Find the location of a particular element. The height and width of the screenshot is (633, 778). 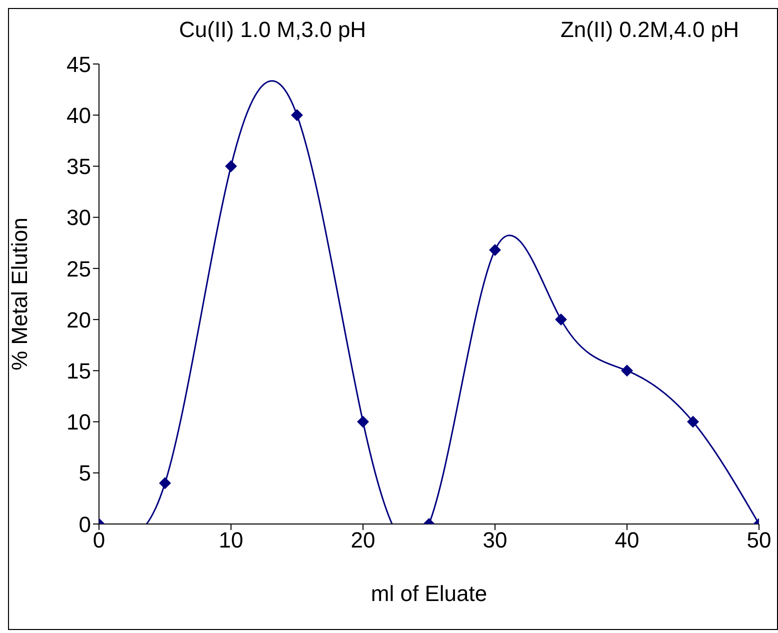

x-tick-label: 20 is located at coordinates (363, 540).